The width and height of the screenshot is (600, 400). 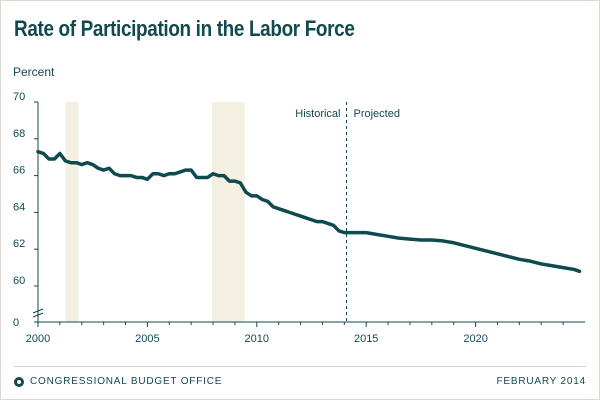 What do you see at coordinates (126, 381) in the screenshot?
I see `agency-name: CONGRESSIONAL BUDGET OFFICE` at bounding box center [126, 381].